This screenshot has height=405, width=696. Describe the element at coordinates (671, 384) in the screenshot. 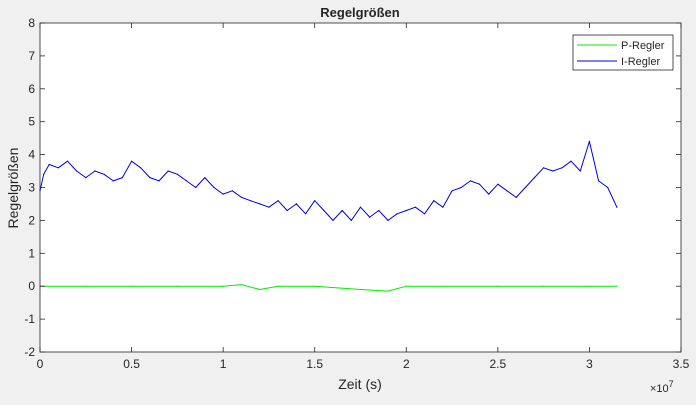

I see `x-exponent-power: 7` at that location.